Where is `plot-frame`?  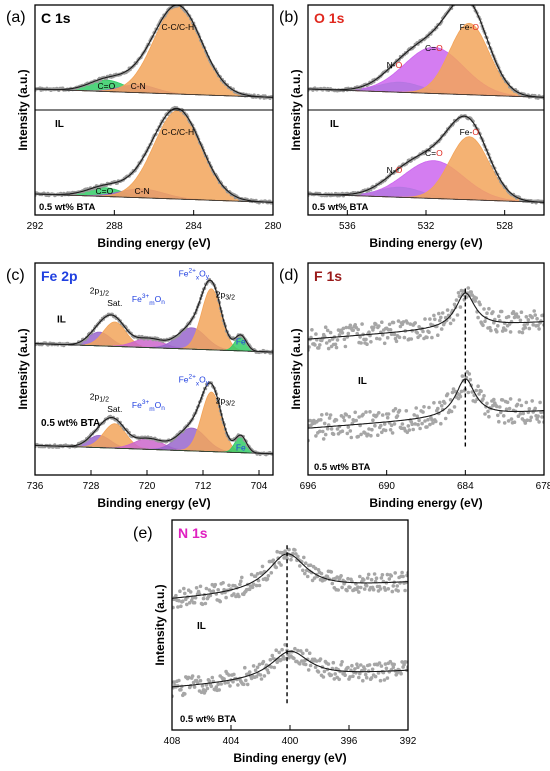
plot-frame is located at coordinates (426, 369).